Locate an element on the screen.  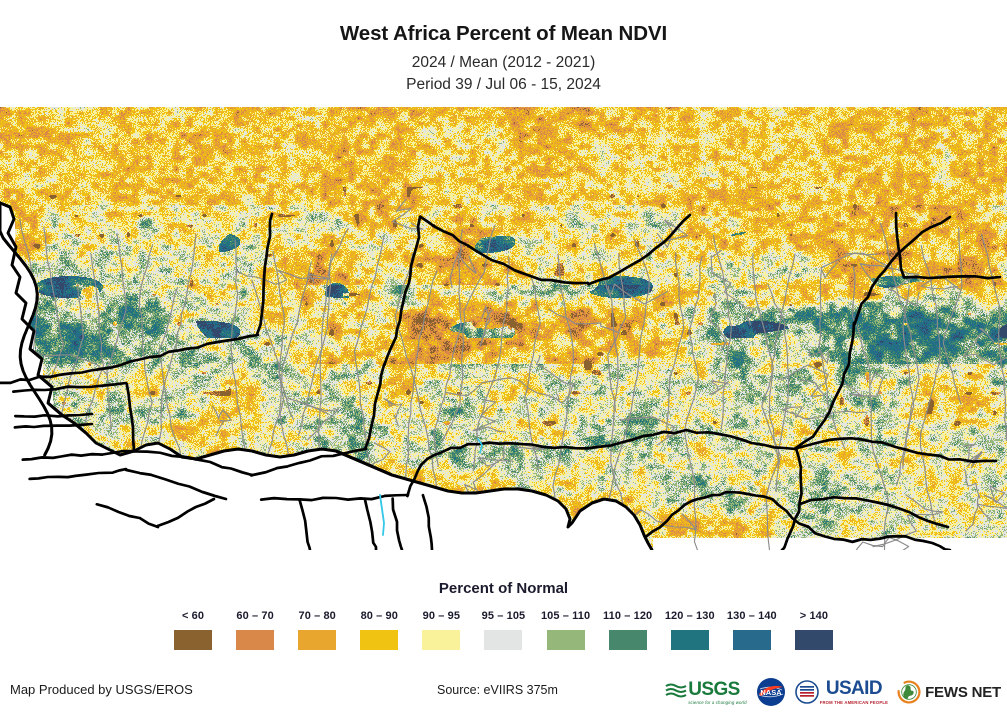
legend-item: 130 – 140 is located at coordinates (752, 630).